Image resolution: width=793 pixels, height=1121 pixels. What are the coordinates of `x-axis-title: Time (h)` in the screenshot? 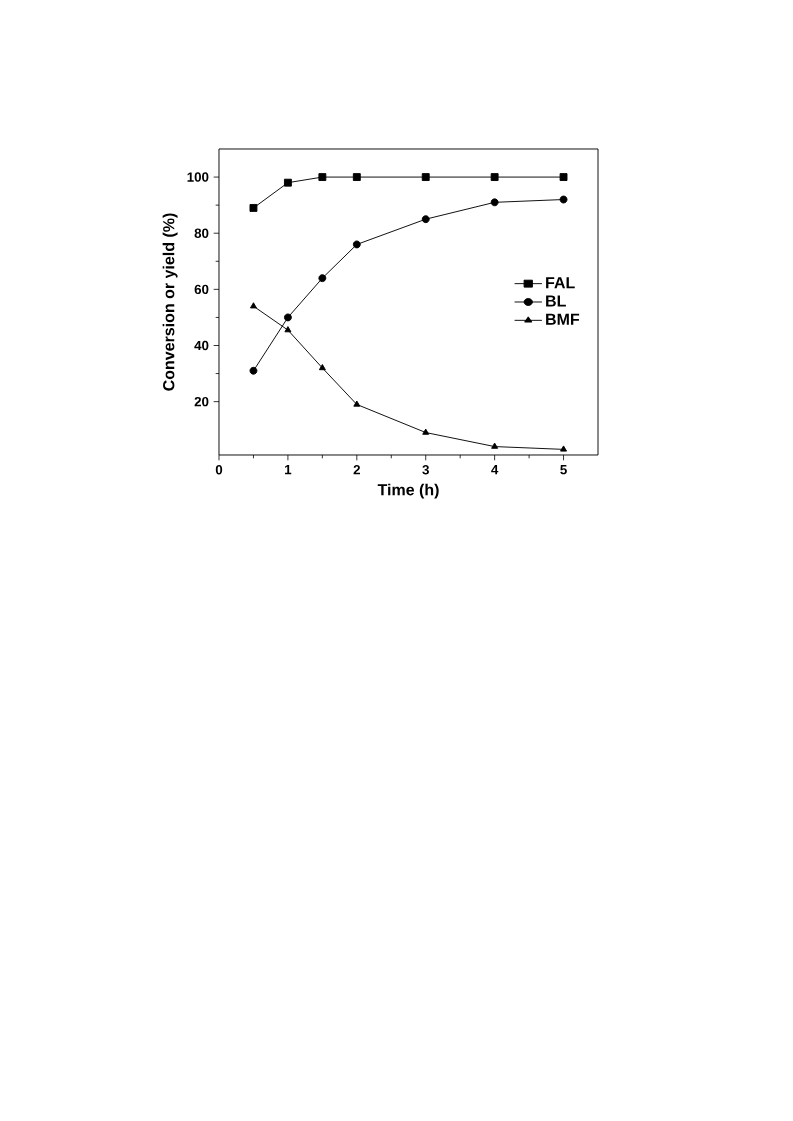 It's located at (408, 491).